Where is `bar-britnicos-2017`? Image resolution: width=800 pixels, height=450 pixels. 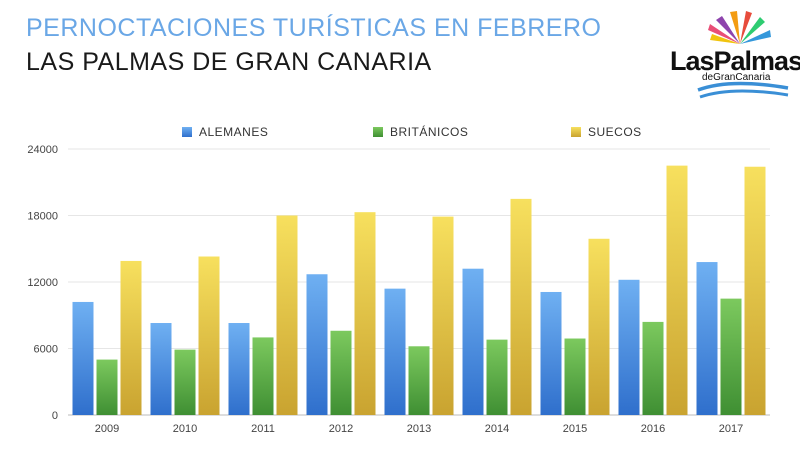 bar-britnicos-2017 is located at coordinates (731, 356).